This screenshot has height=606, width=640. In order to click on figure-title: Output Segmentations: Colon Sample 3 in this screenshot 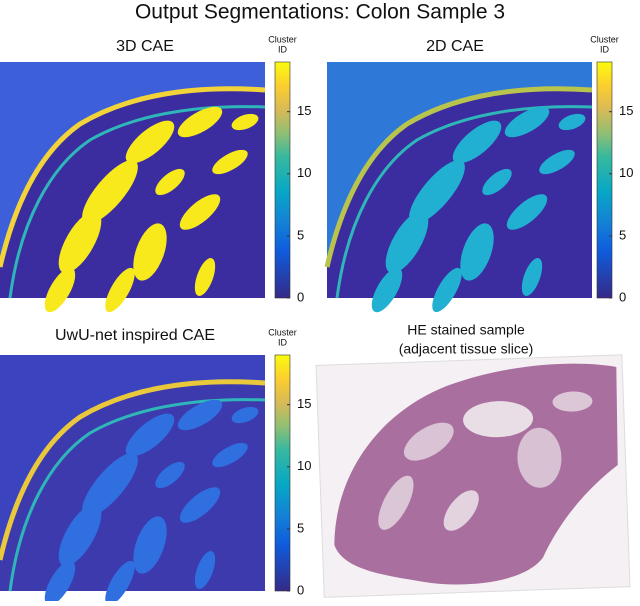, I will do `click(320, 12)`.